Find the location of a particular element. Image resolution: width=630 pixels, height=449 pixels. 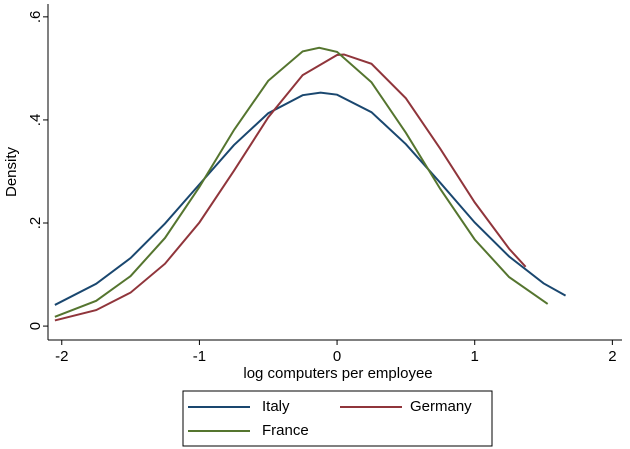

y-tick-label: 0 is located at coordinates (35, 326).